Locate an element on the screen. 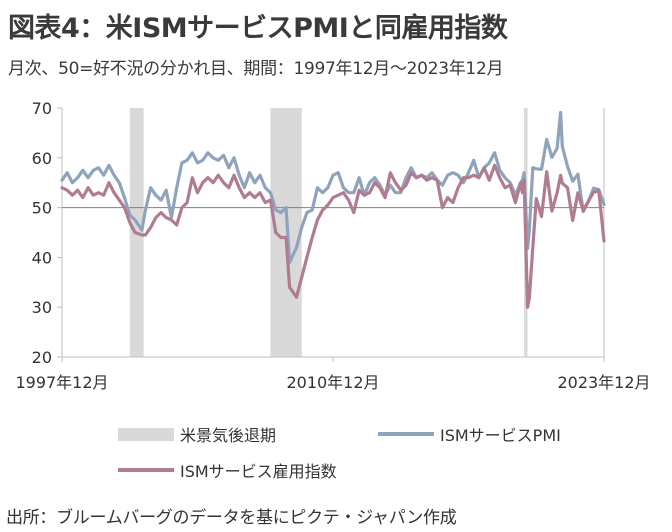 Image resolution: width=672 pixels, height=532 pixels. legend-label-employment: ISMサービス雇用指数 is located at coordinates (258, 471).